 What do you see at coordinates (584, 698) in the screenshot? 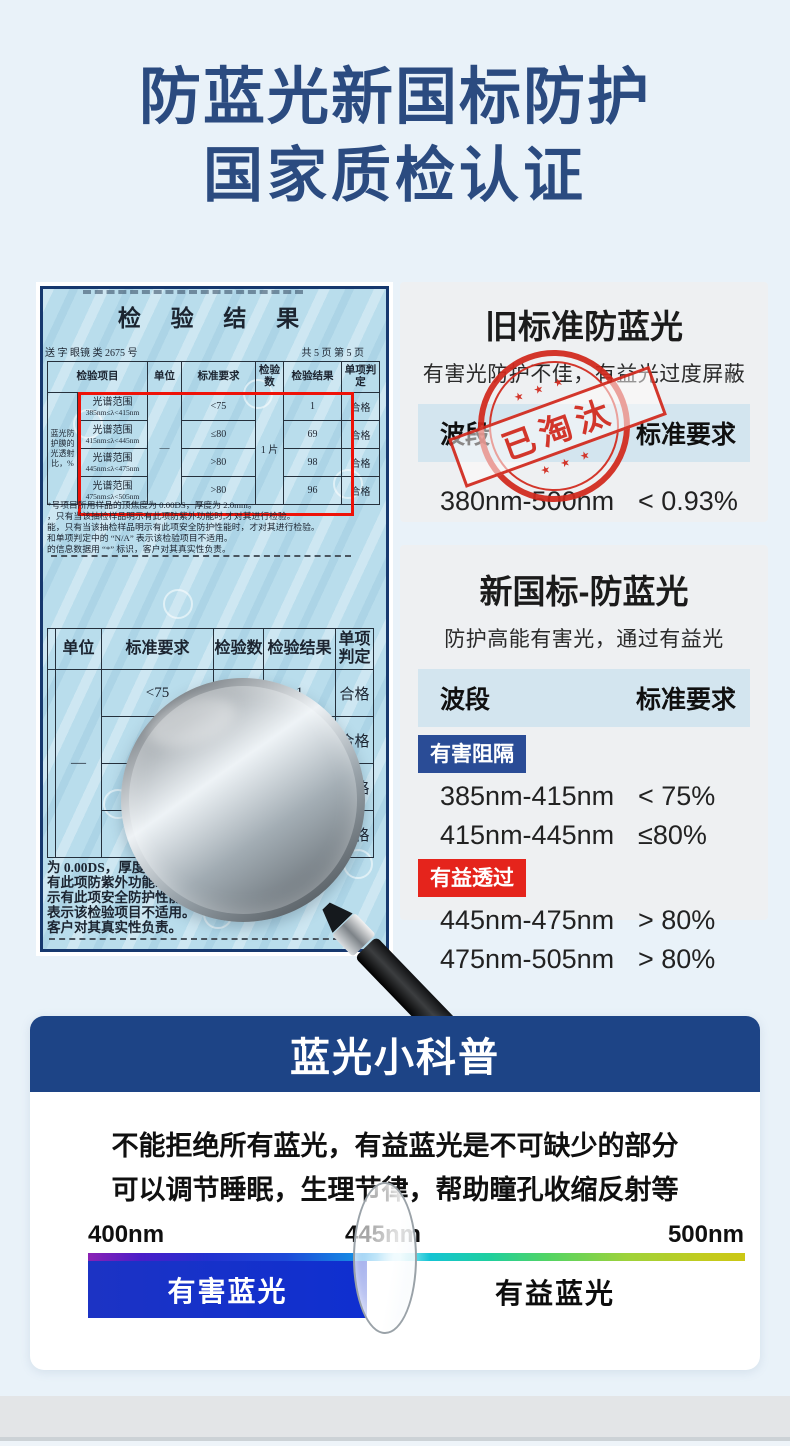
I see `new-standard-table-header: 波段 标准要求` at bounding box center [584, 698].